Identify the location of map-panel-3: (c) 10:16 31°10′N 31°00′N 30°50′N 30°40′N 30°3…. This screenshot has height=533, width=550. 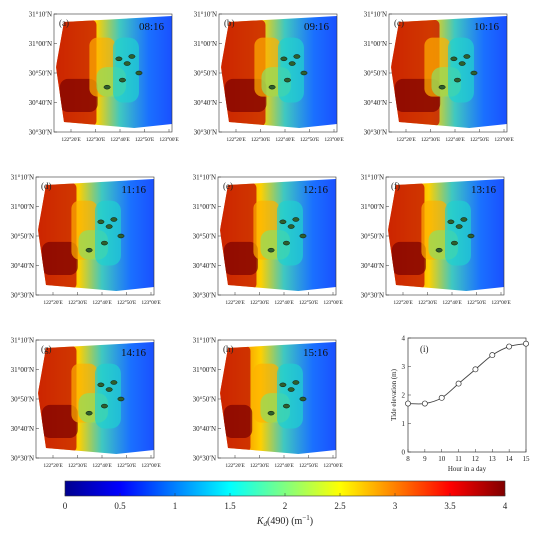
(439, 77).